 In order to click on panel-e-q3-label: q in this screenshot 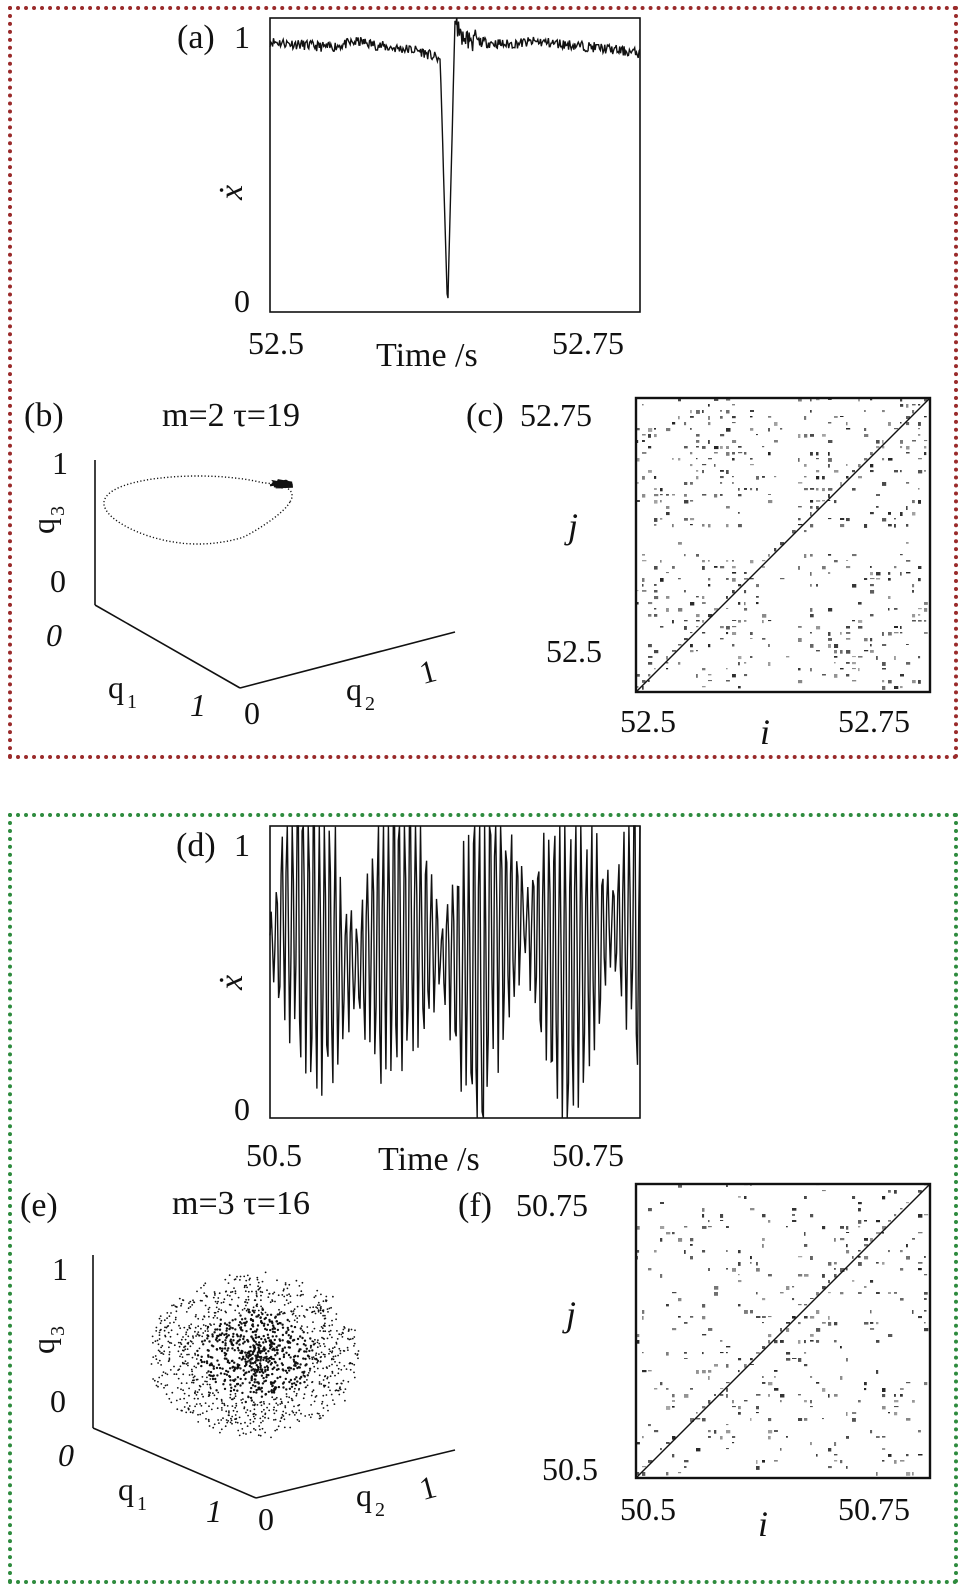, I will do `click(43, 1346)`.